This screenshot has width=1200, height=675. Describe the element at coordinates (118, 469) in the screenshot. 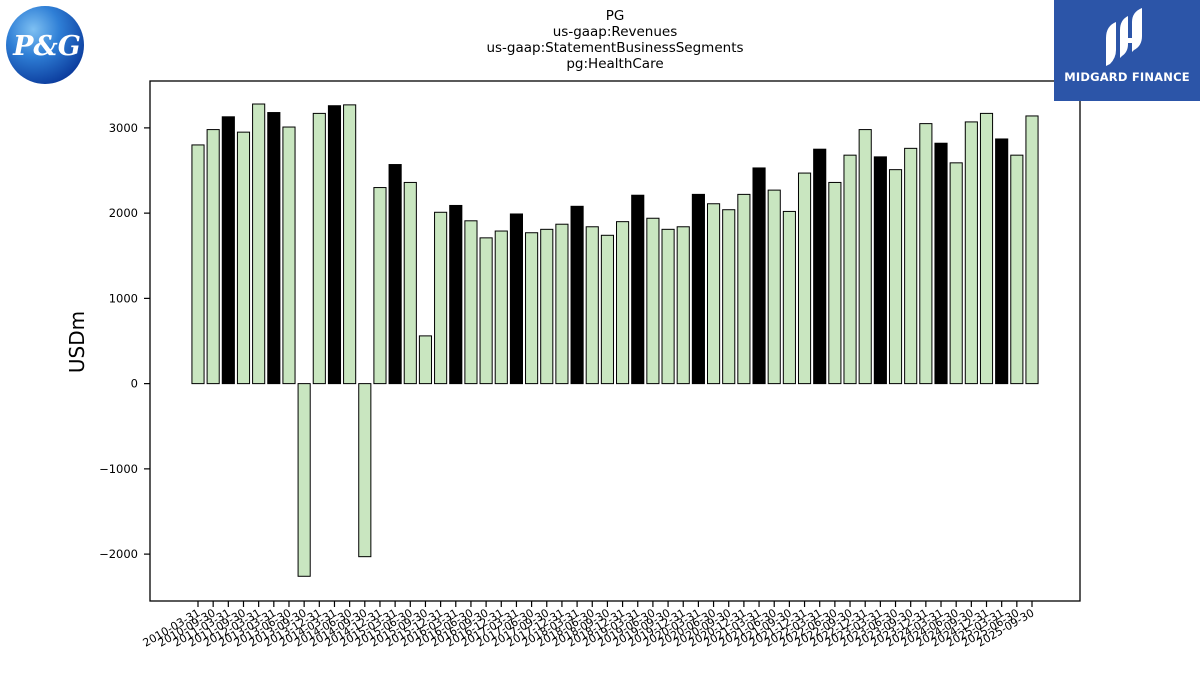

I see `y-tick-label: −1000` at that location.